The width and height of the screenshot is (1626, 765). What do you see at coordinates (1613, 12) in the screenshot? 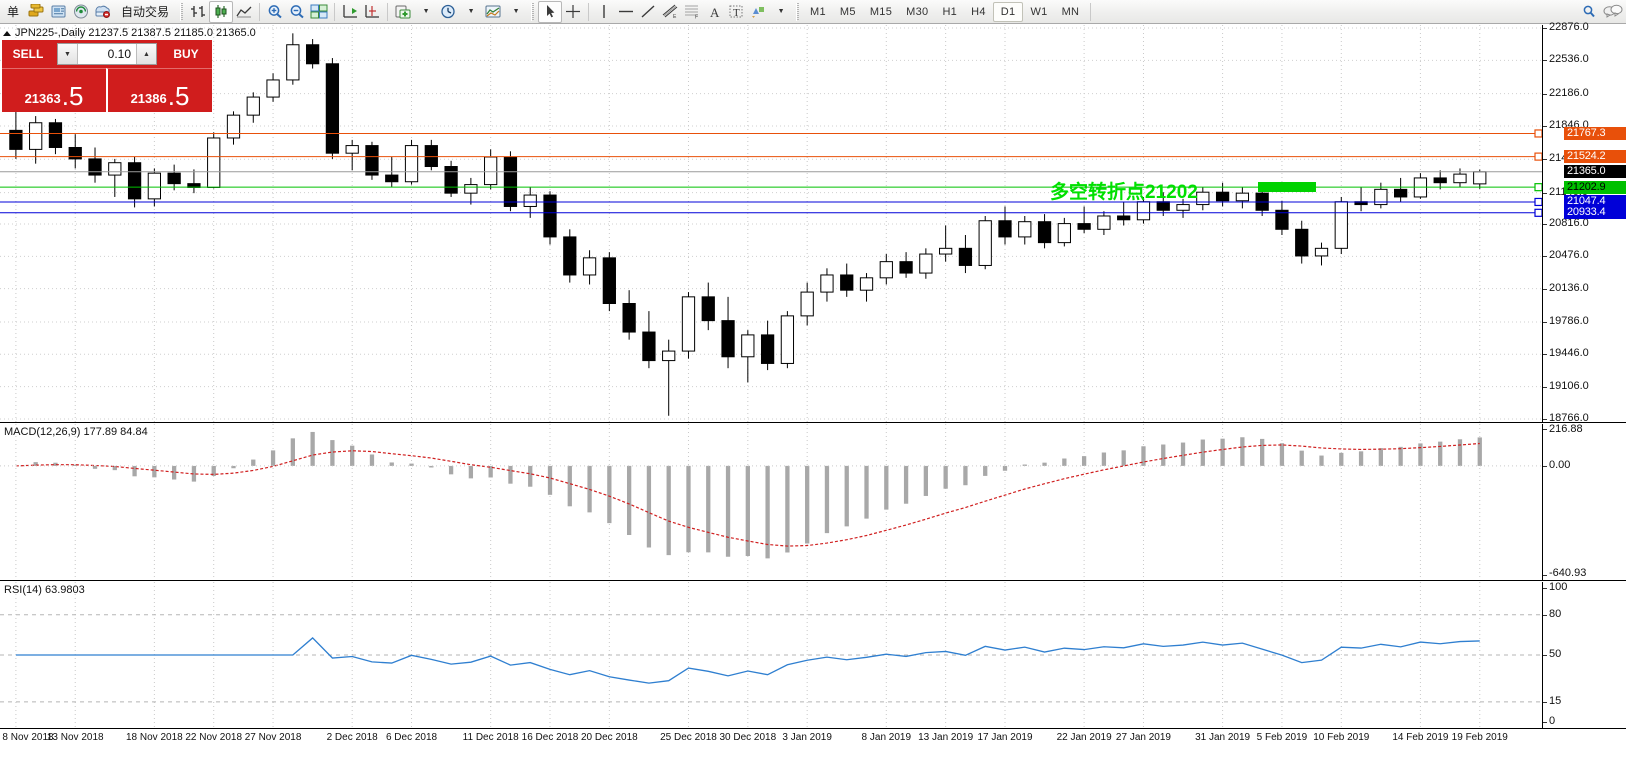
I see `chat-icon` at bounding box center [1613, 12].